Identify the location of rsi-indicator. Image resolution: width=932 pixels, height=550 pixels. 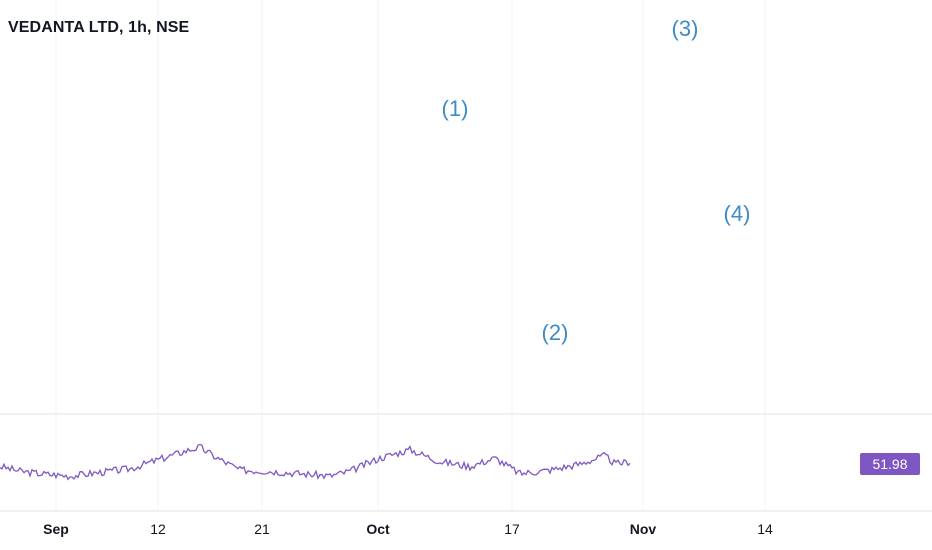
(466, 447).